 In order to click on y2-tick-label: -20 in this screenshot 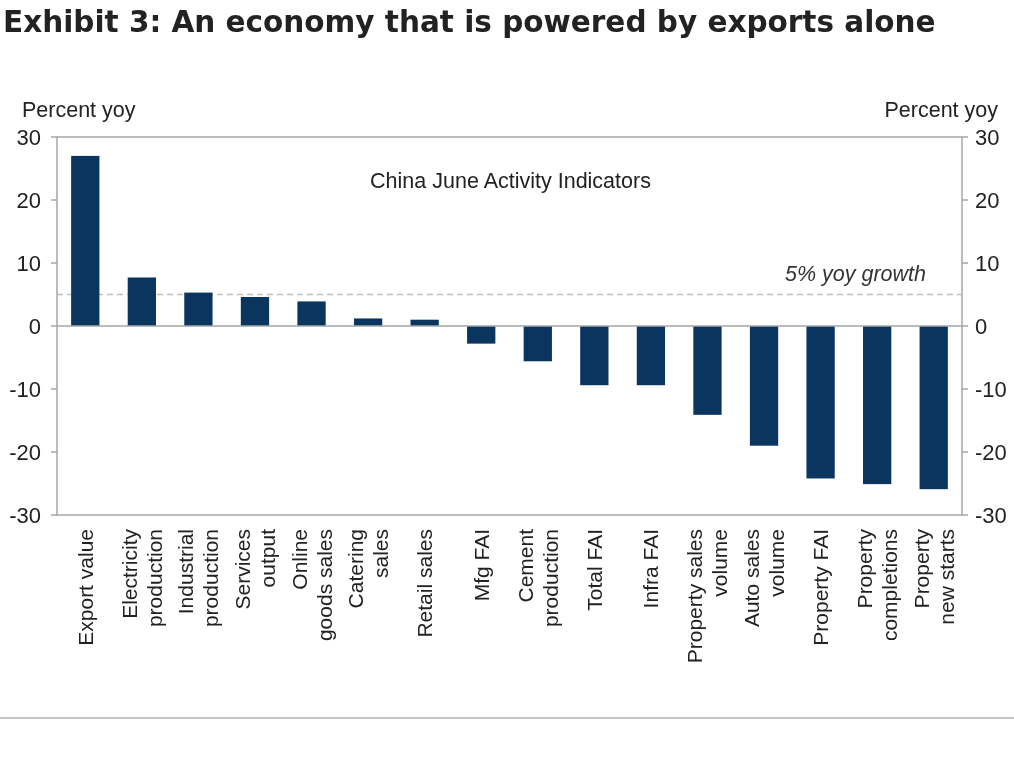, I will do `click(991, 452)`.